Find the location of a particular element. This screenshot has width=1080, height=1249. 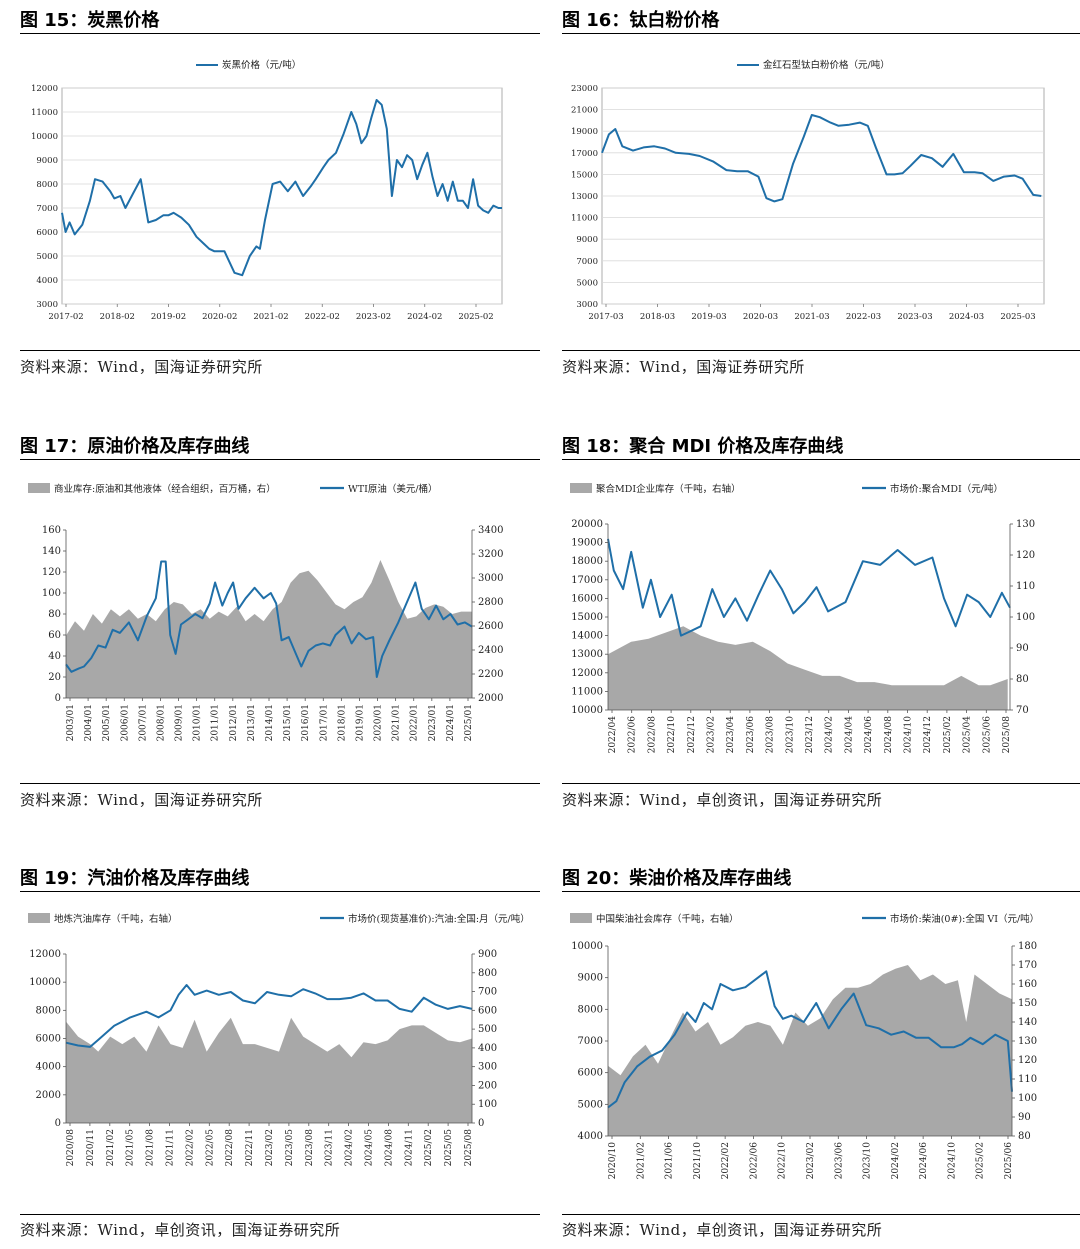

x-tick-label: 2023/10 is located at coordinates (868, 1161).